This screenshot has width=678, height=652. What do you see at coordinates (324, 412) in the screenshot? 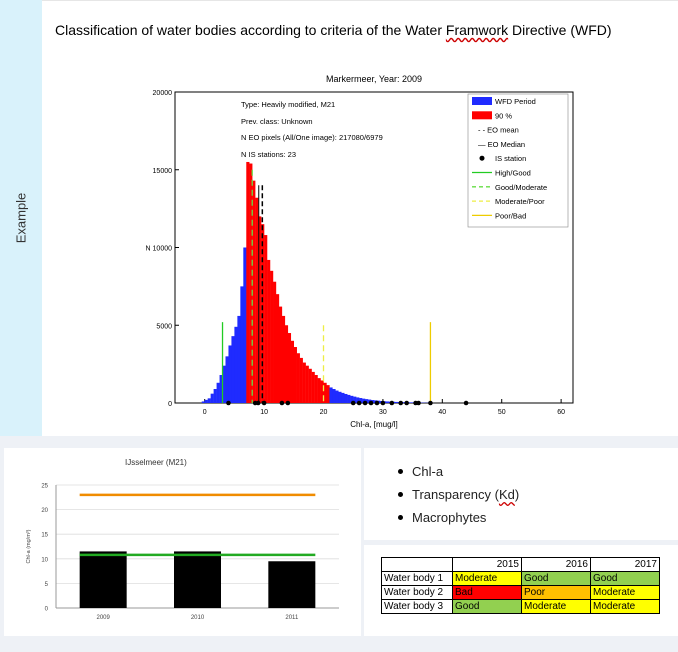
I see `x-tick-label: 20` at bounding box center [324, 412].